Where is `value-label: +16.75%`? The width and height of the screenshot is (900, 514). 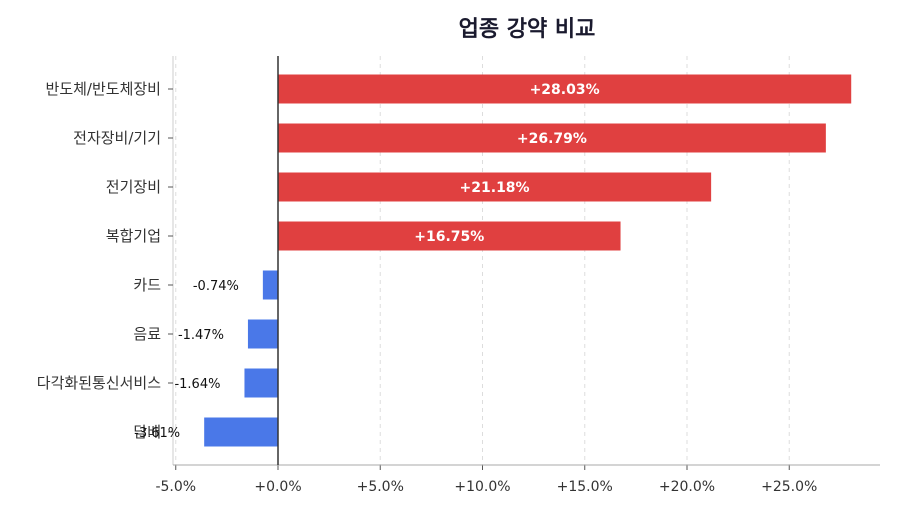 value-label: +16.75% is located at coordinates (449, 237).